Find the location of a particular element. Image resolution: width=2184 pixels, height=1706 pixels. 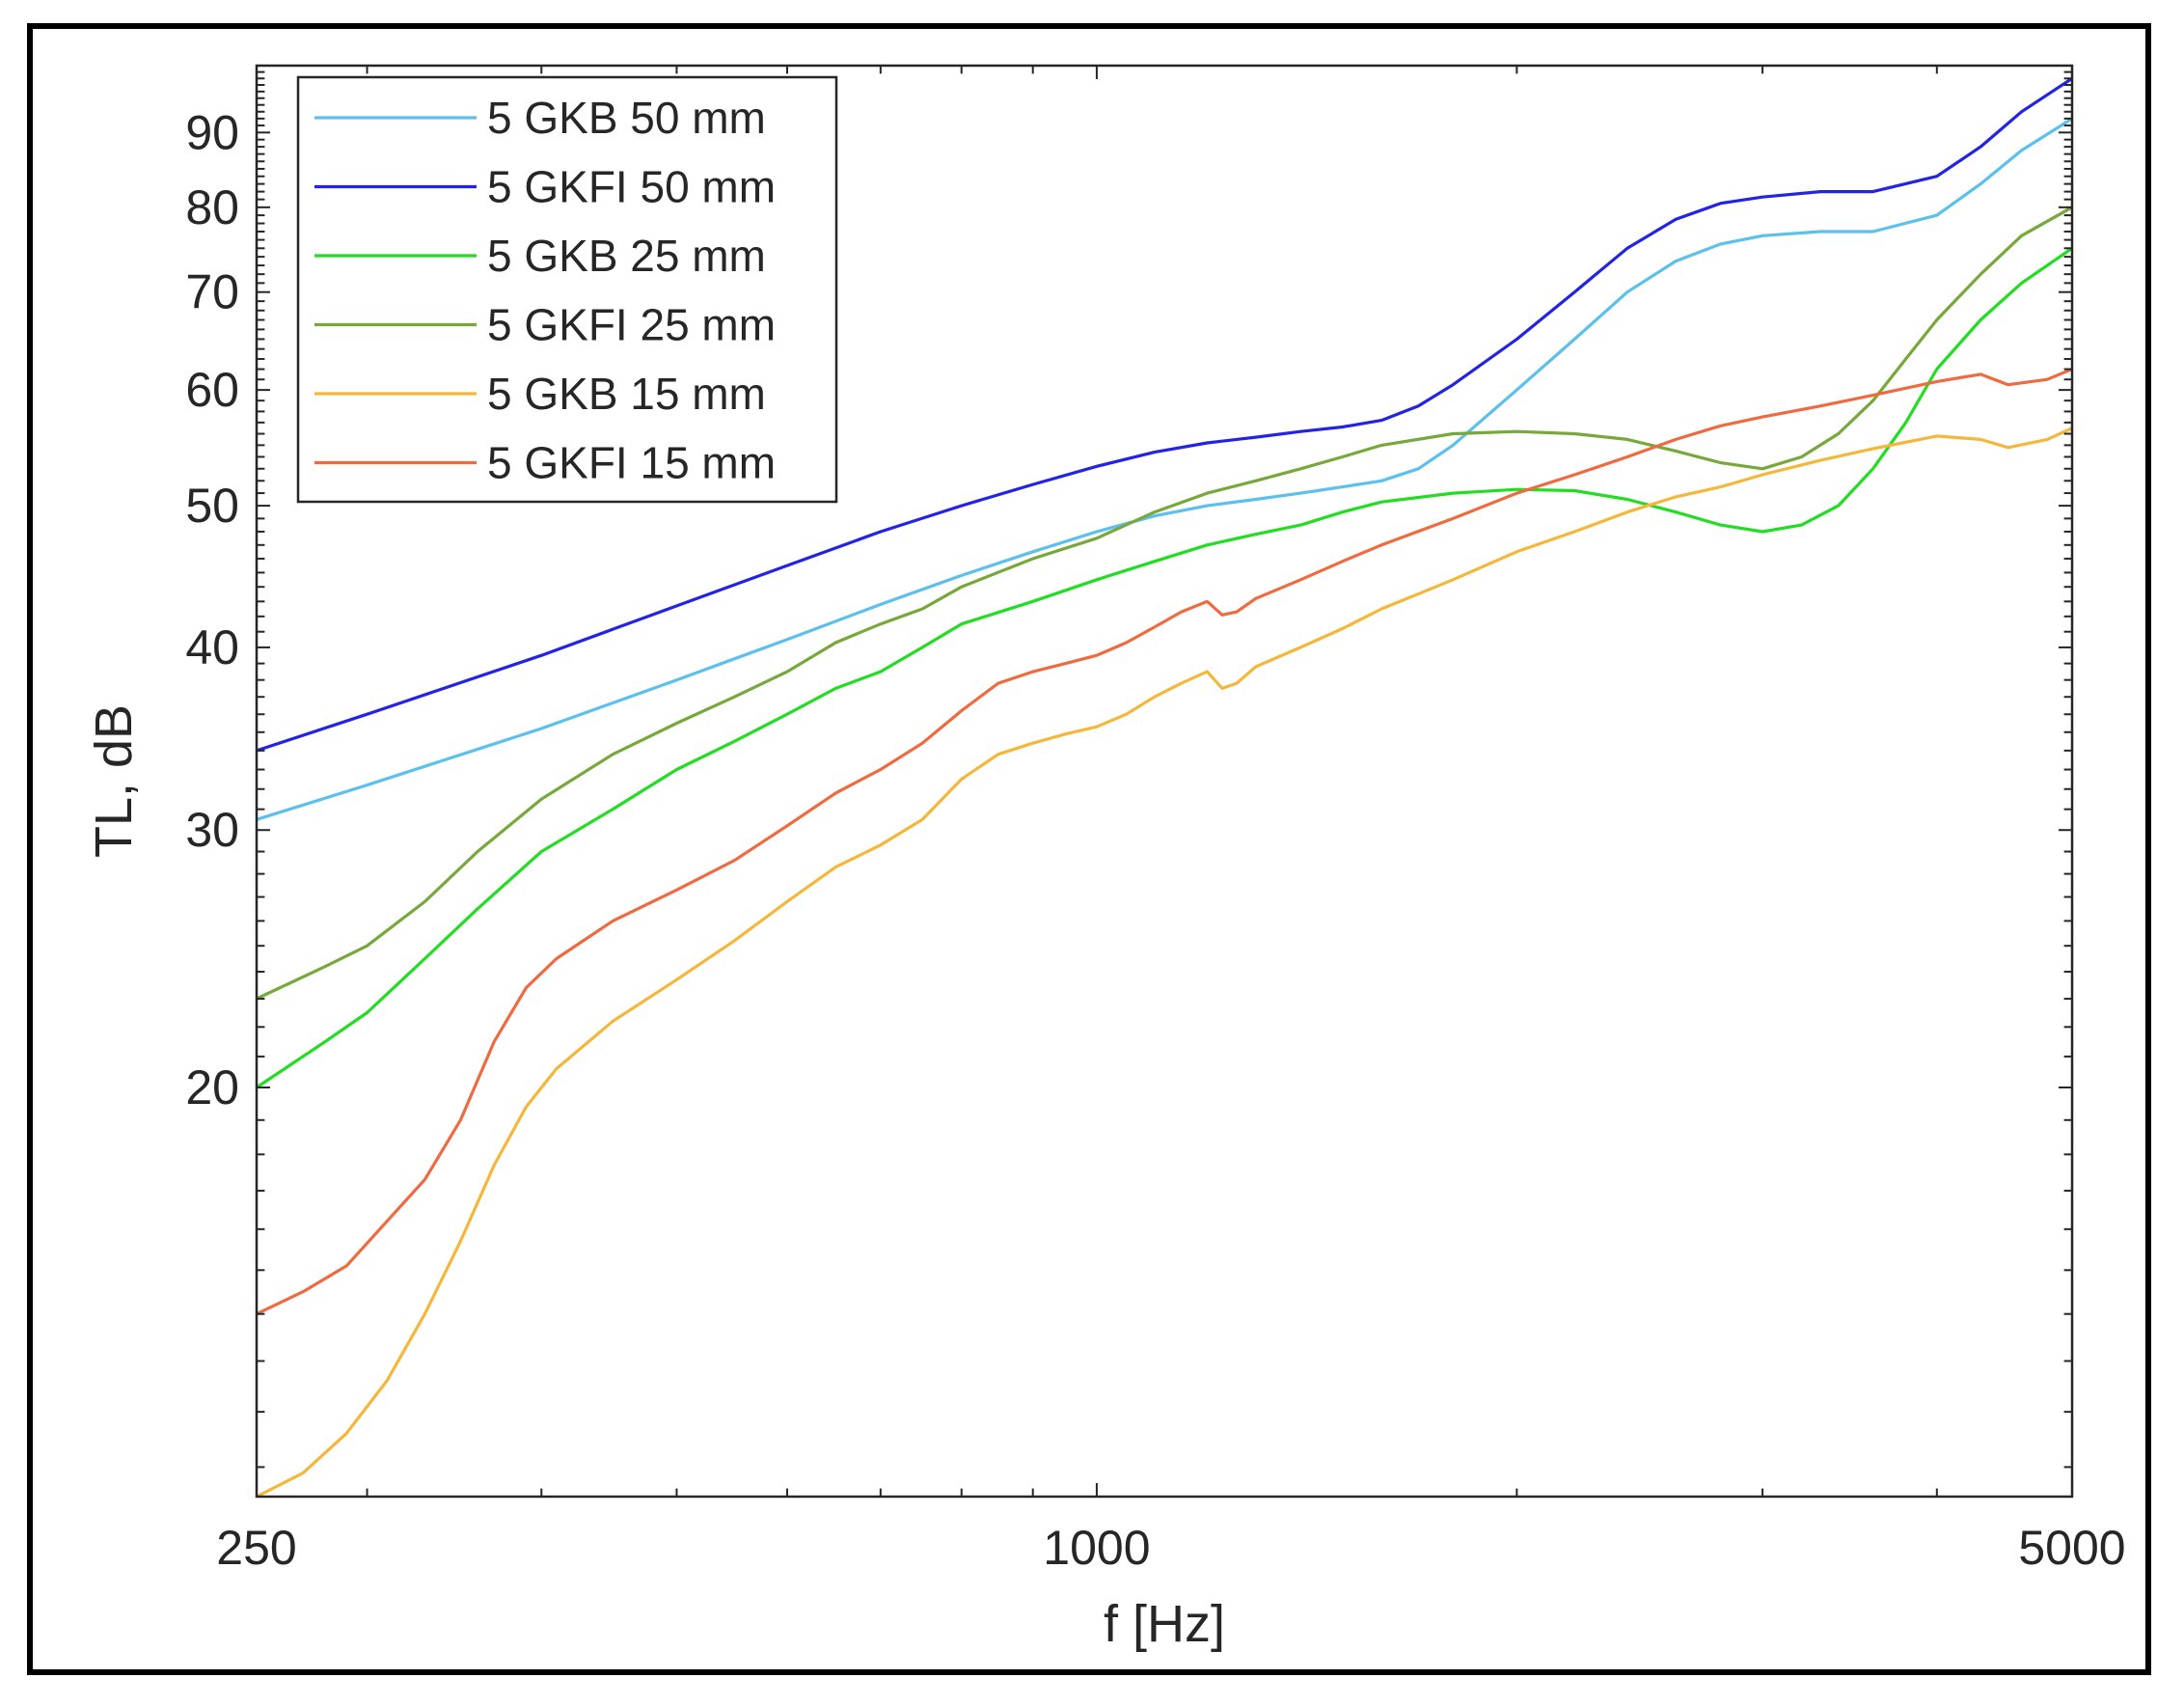

y-tick-label: 90 is located at coordinates (212, 132).